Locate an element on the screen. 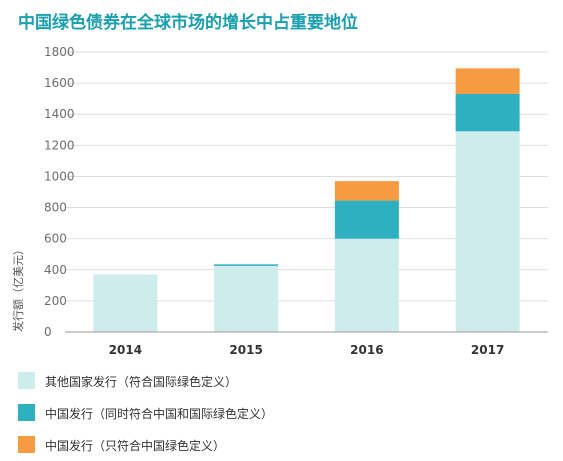 The image size is (563, 461). y-tick-label: 1000 is located at coordinates (59, 176).